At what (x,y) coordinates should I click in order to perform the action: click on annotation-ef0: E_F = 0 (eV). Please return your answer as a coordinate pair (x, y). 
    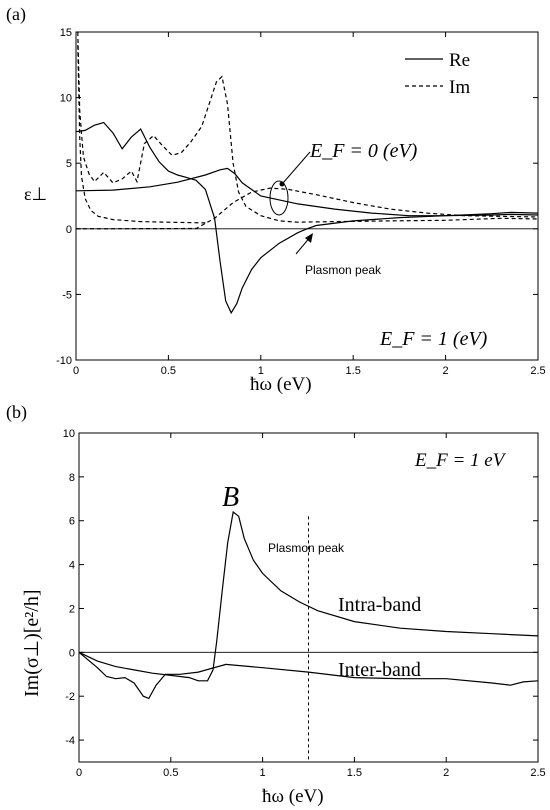
    Looking at the image, I should click on (363, 151).